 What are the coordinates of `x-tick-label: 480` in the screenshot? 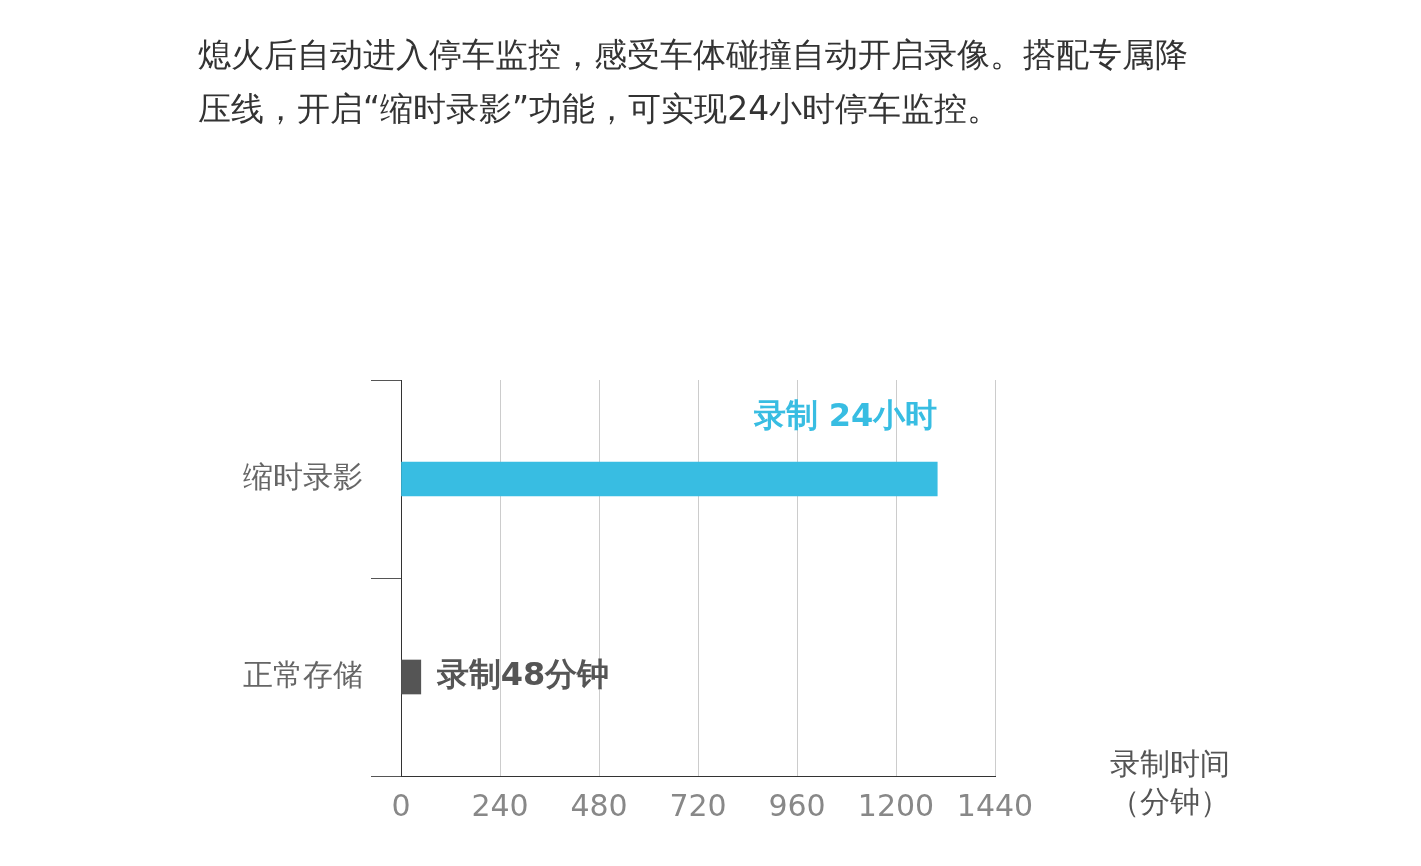 It's located at (599, 805).